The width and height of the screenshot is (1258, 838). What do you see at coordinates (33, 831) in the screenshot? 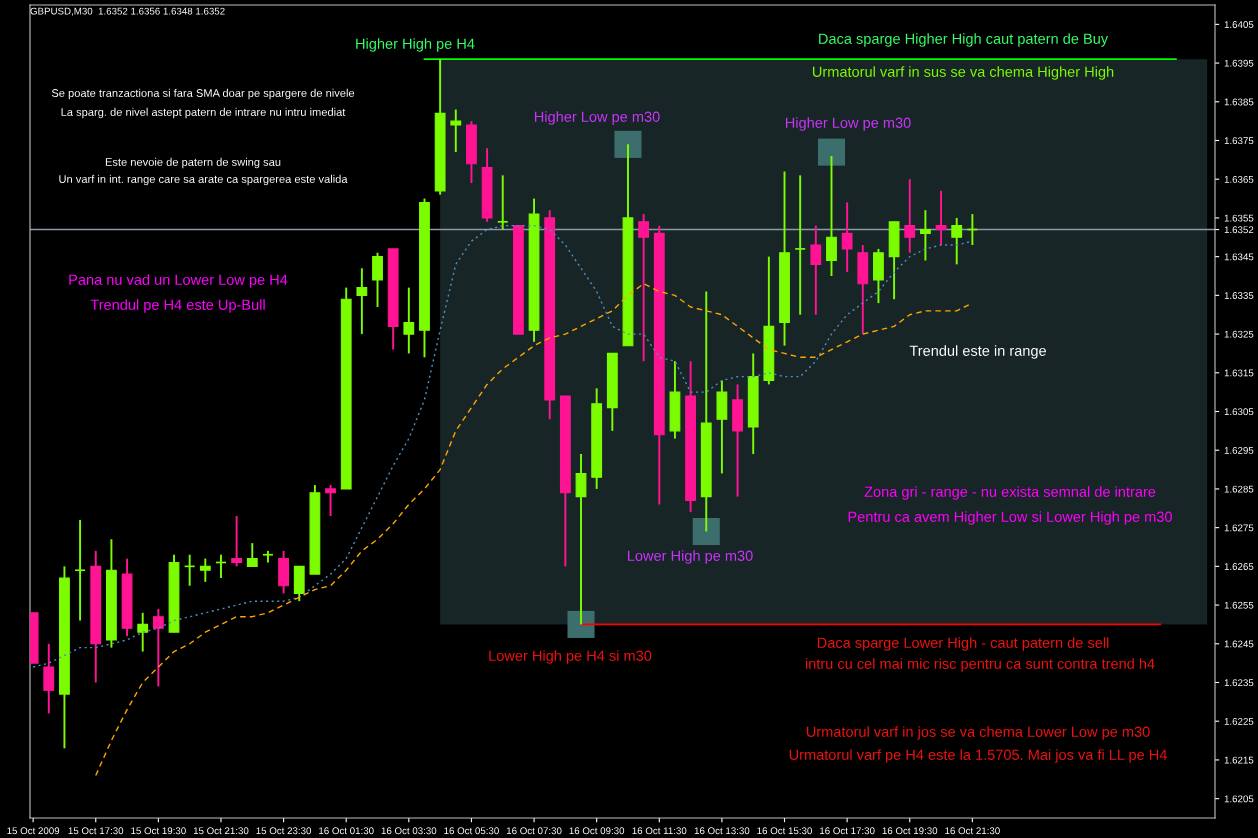
I see `x-tick-label: 15 Oct 2009` at bounding box center [33, 831].